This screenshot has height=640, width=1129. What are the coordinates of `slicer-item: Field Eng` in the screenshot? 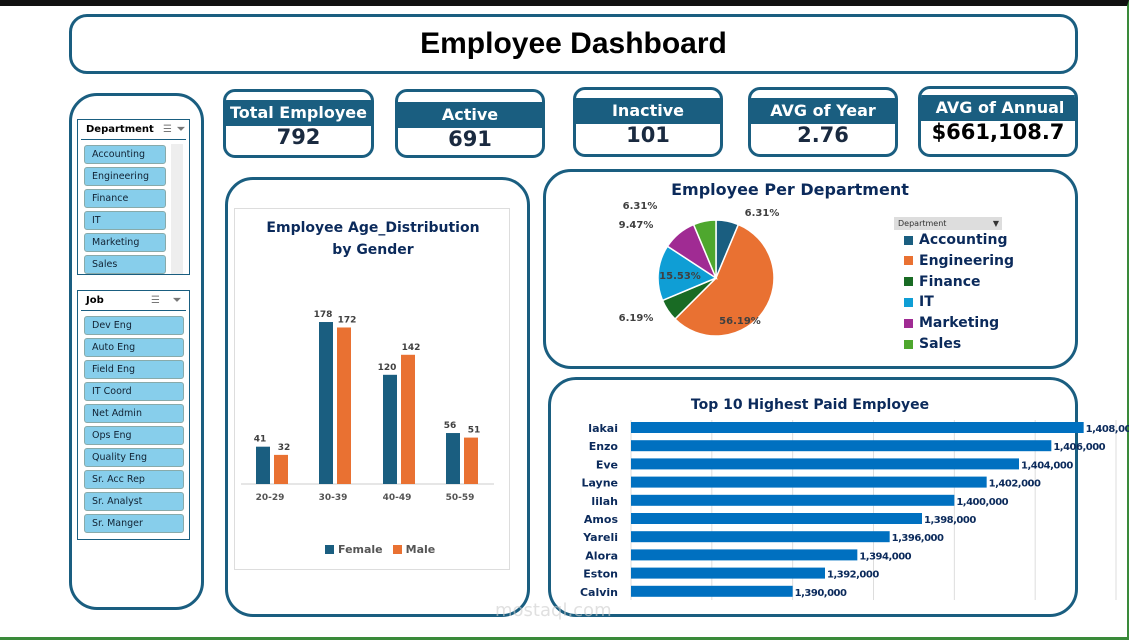 It's located at (134, 369).